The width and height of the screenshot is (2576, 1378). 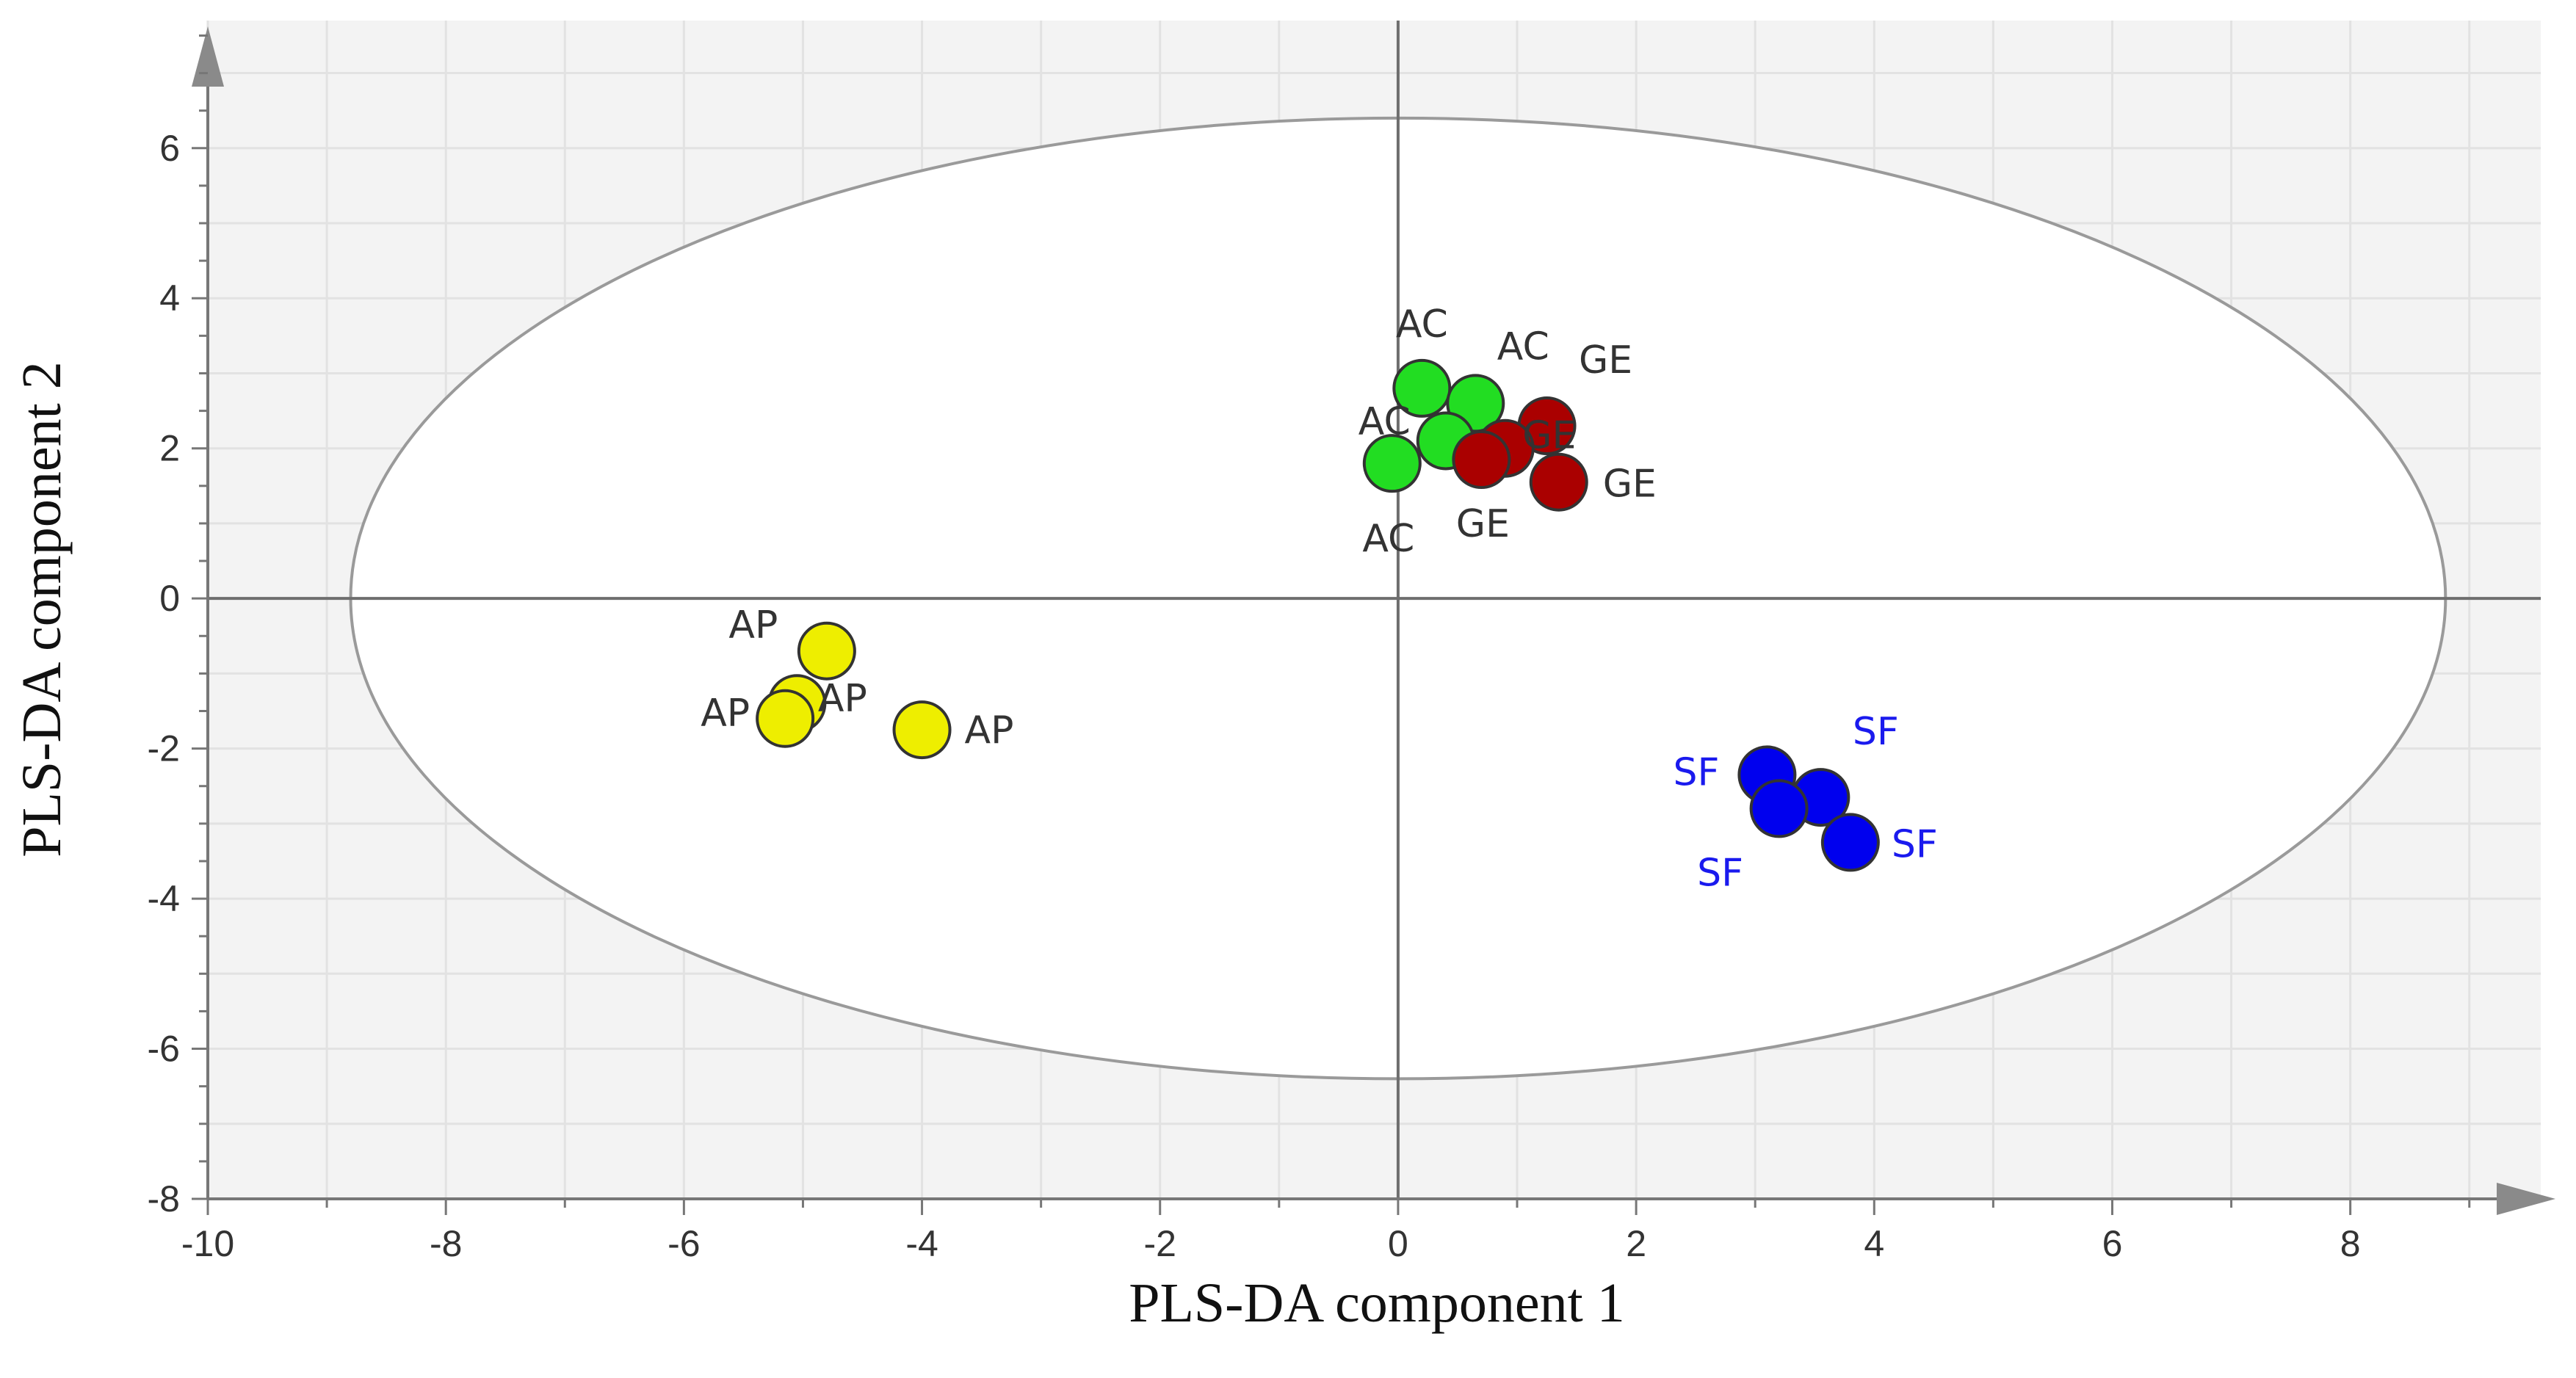 What do you see at coordinates (208, 56) in the screenshot?
I see `y-axis-arrow` at bounding box center [208, 56].